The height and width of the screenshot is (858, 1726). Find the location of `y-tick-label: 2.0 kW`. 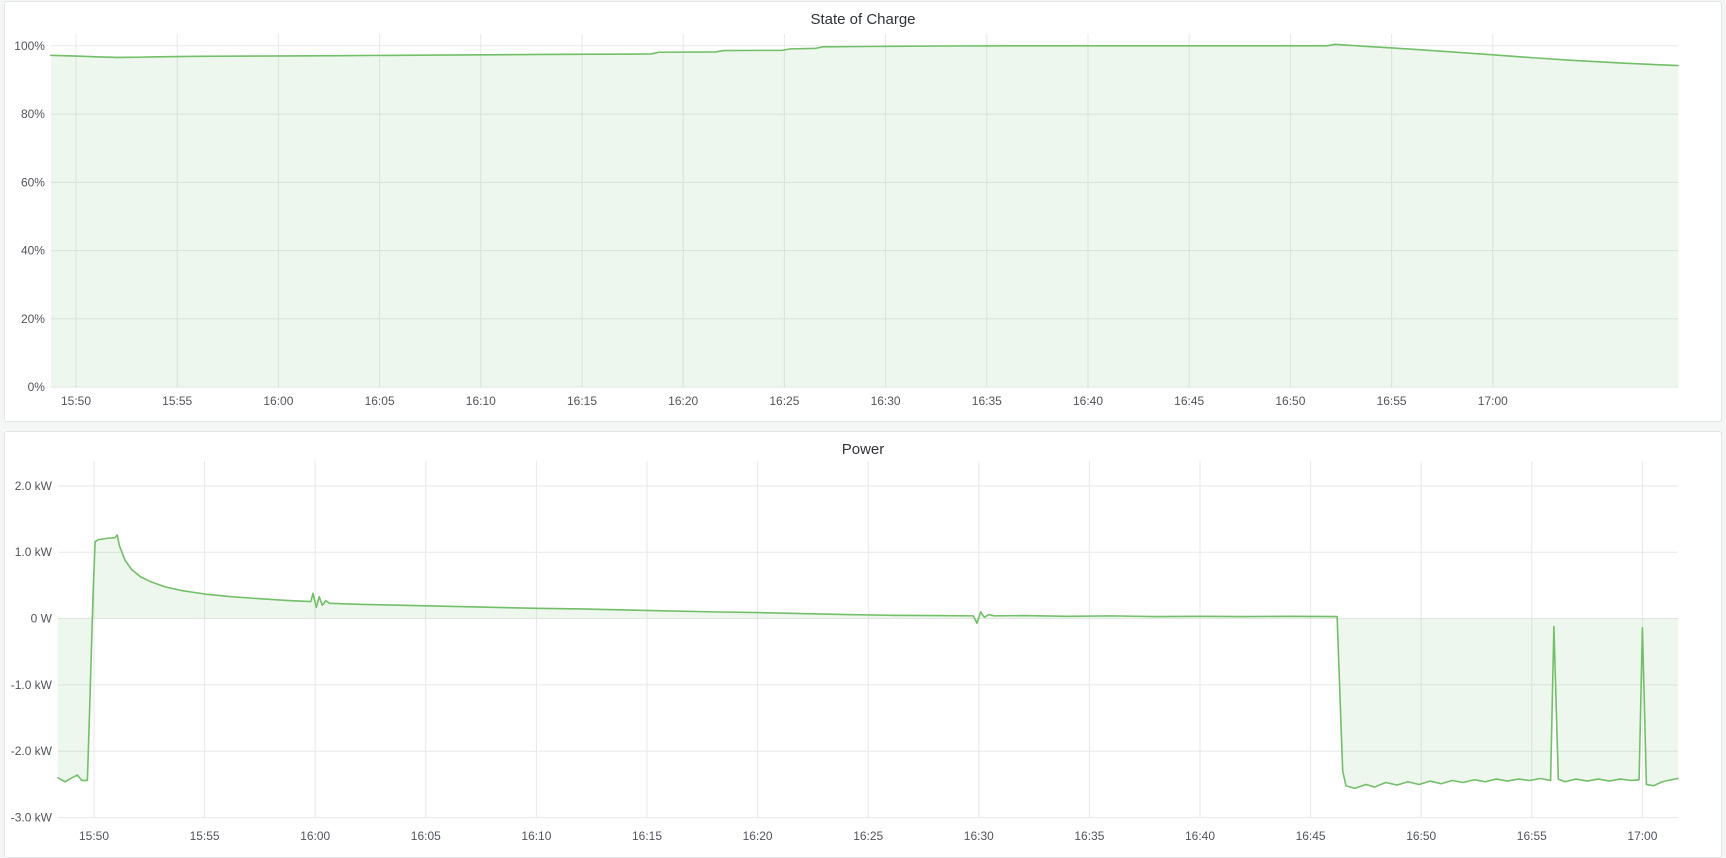

y-tick-label: 2.0 kW is located at coordinates (34, 486).